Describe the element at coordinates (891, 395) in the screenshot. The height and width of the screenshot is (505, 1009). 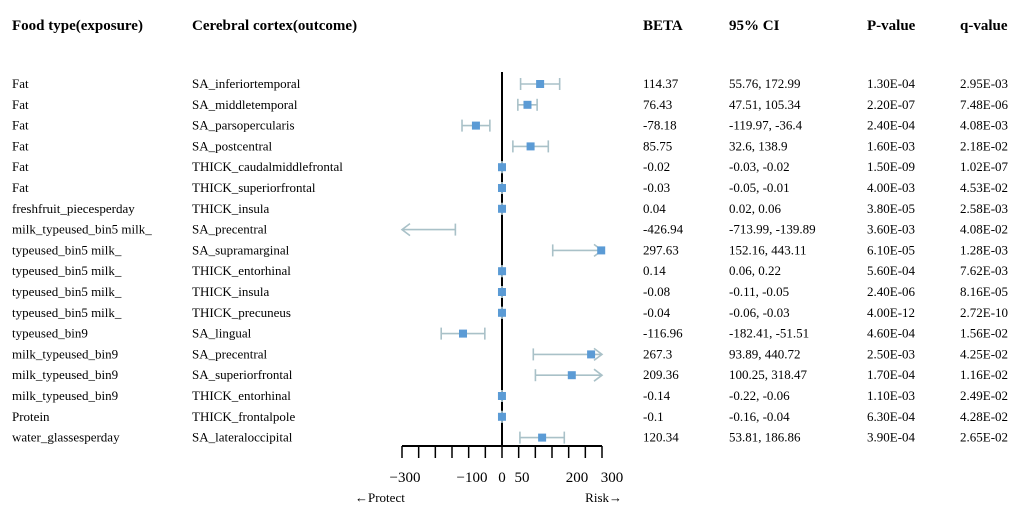
I see `row-pvalue: 1.10E-03` at that location.